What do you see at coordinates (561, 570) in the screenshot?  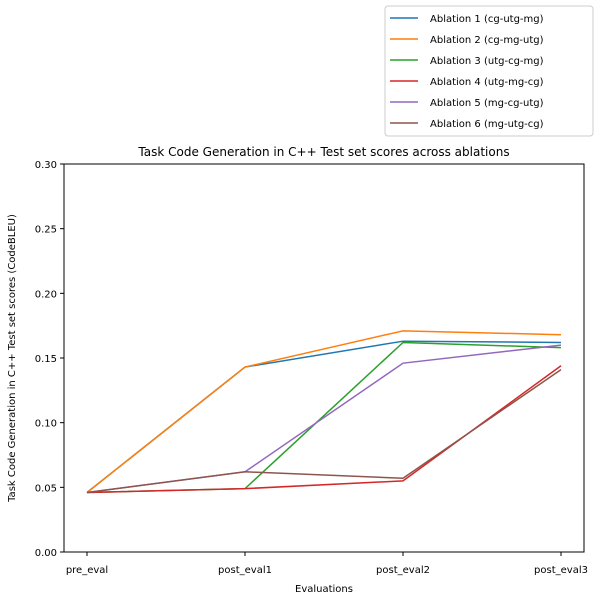 I see `x-tick-label: post_eval3` at bounding box center [561, 570].